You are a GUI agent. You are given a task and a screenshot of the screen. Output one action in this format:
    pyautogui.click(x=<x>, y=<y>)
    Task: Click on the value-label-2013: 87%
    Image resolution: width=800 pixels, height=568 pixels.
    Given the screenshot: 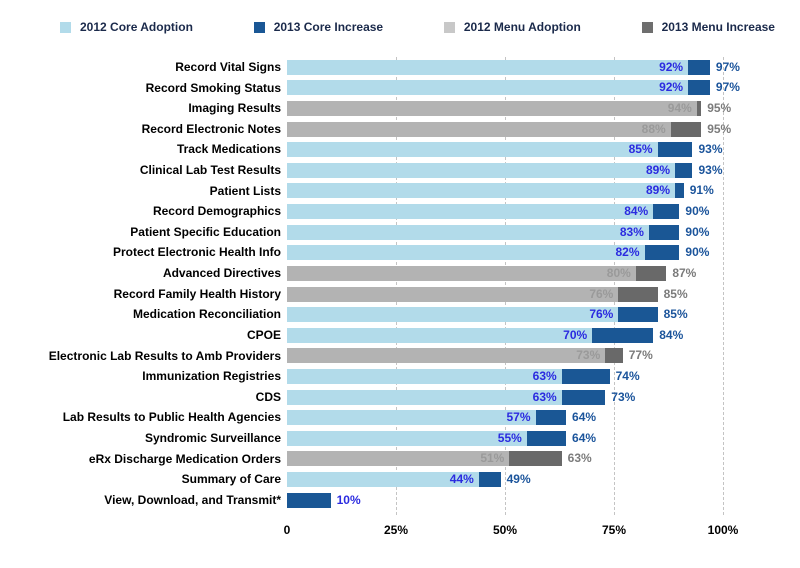 What is the action you would take?
    pyautogui.click(x=684, y=272)
    